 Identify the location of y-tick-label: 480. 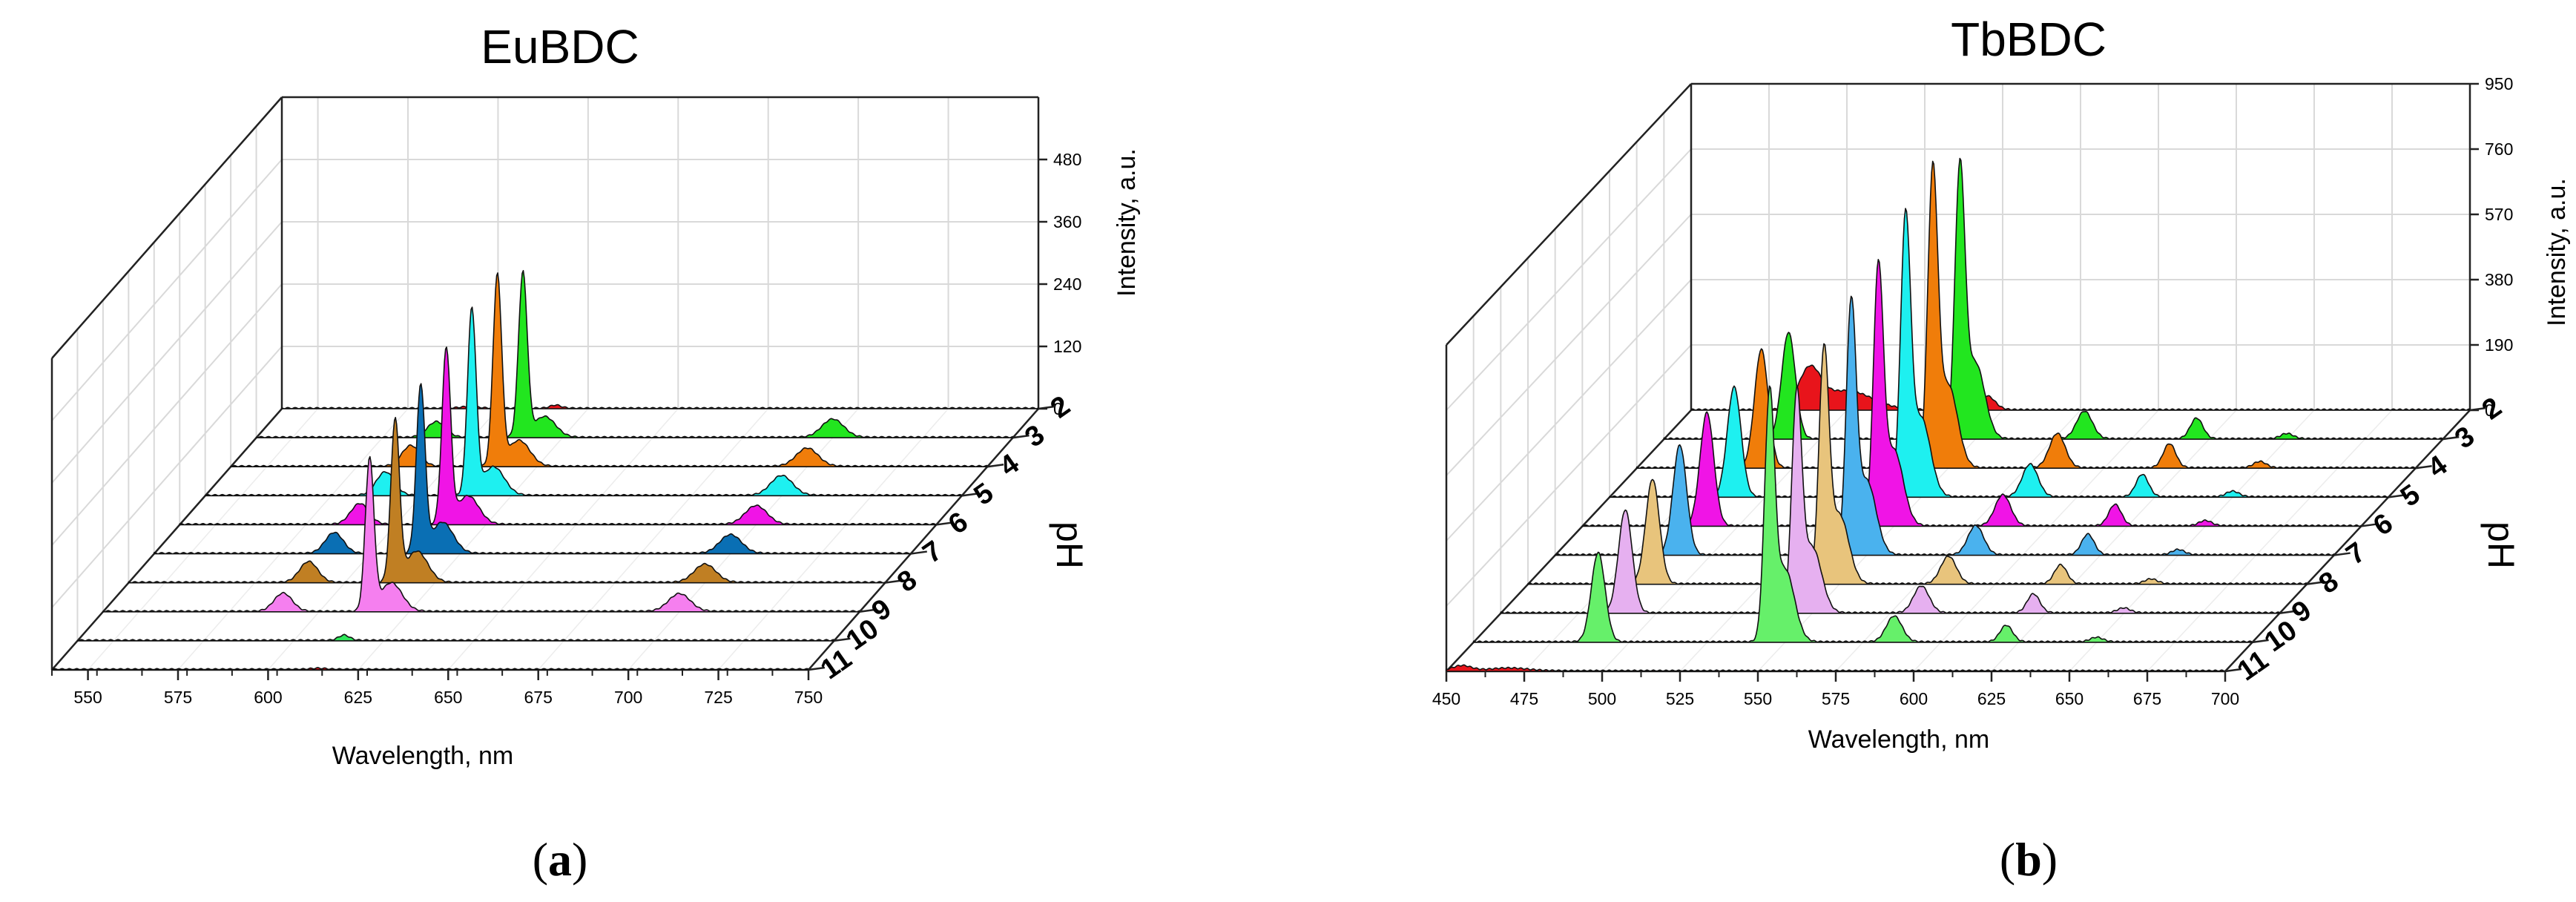
(1067, 159).